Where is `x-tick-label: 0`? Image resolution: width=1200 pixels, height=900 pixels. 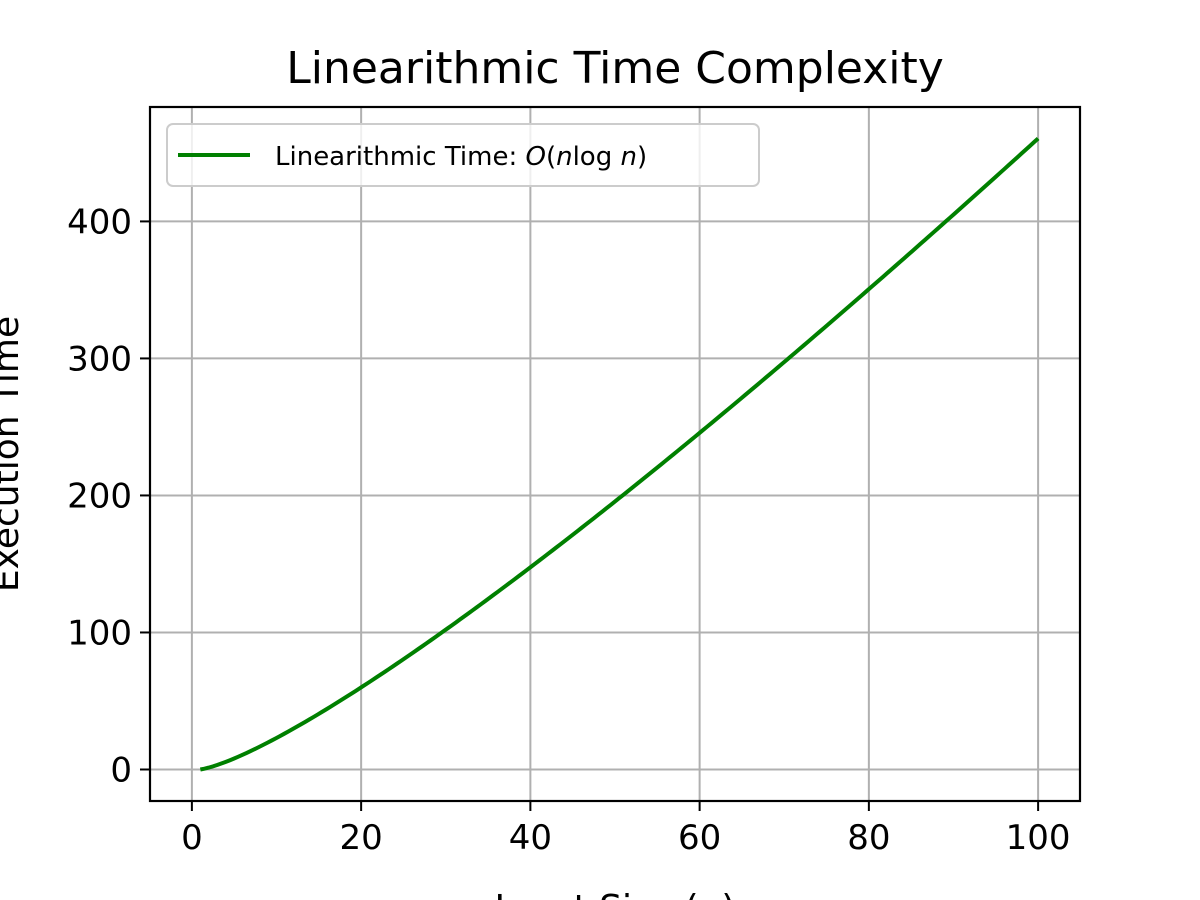
x-tick-label: 0 is located at coordinates (192, 838).